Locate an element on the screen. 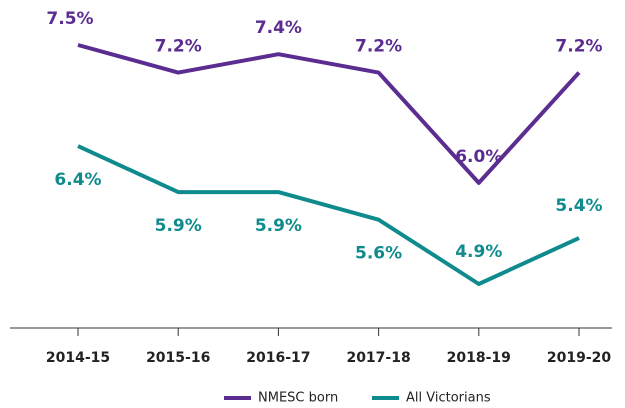 Image resolution: width=625 pixels, height=408 pixels. data-label: 6.0% is located at coordinates (478, 157).